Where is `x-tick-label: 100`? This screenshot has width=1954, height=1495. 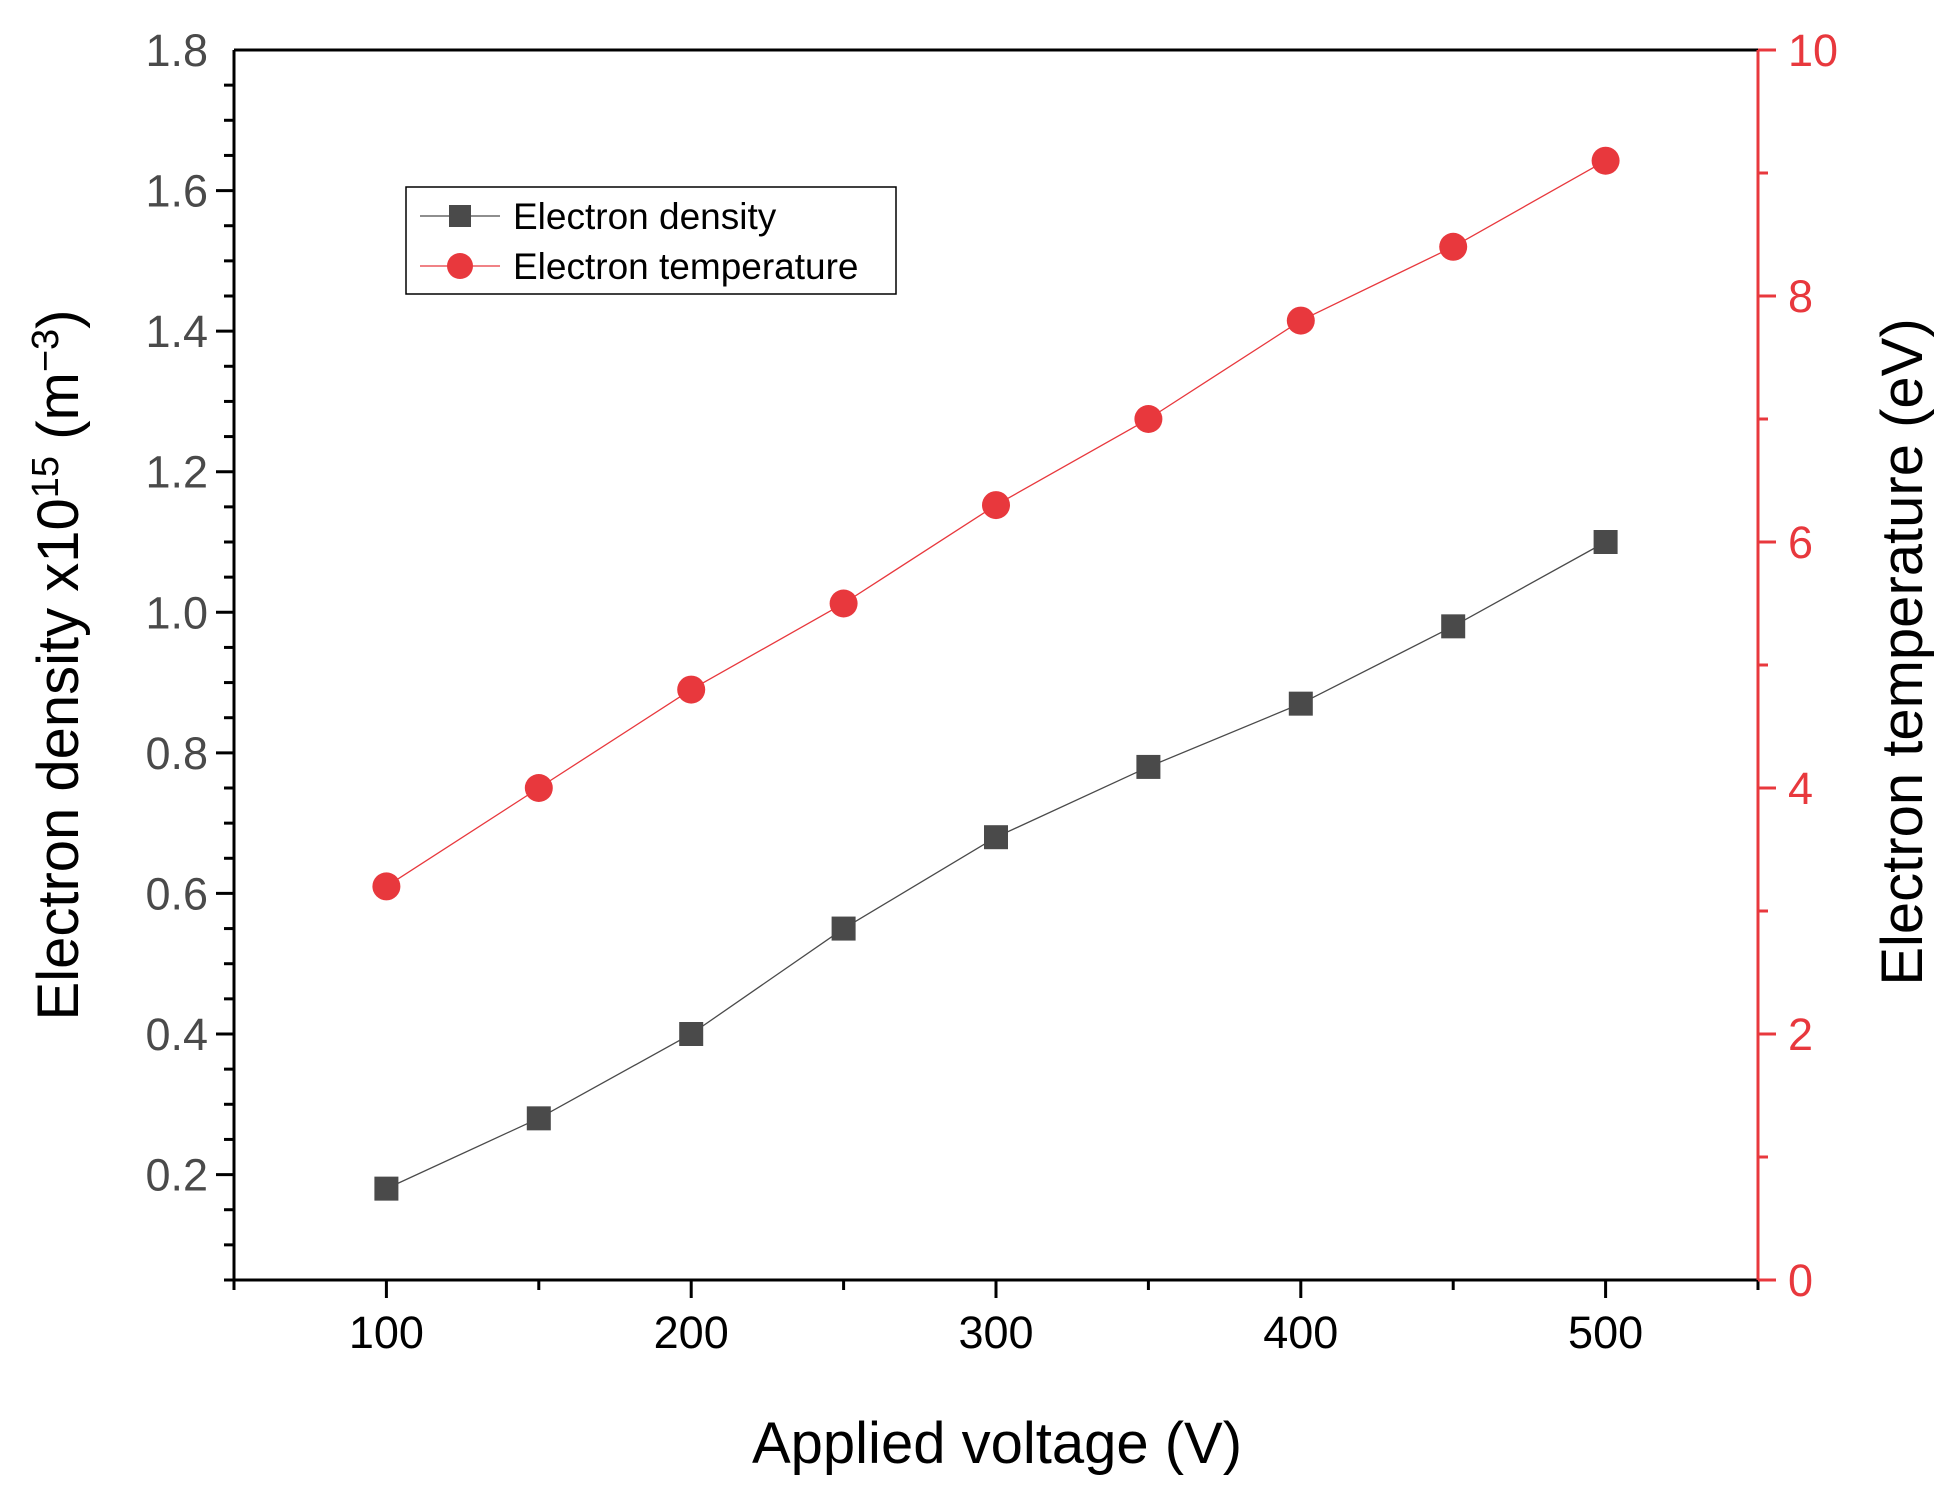 x-tick-label: 100 is located at coordinates (386, 1332).